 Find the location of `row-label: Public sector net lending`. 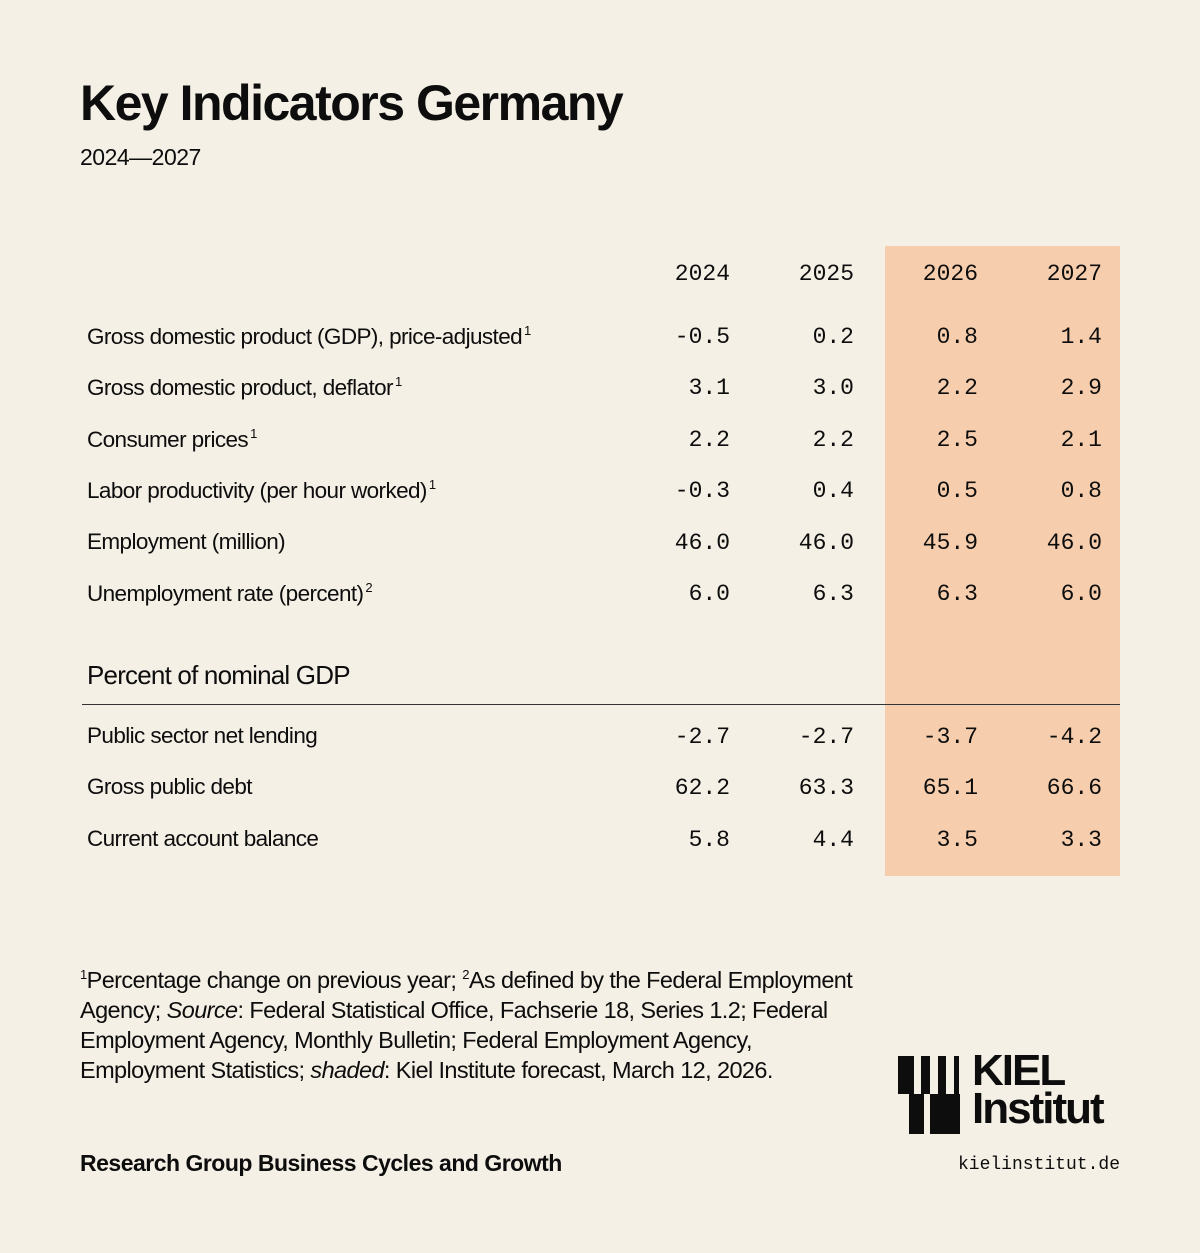

row-label: Public sector net lending is located at coordinates (202, 736).